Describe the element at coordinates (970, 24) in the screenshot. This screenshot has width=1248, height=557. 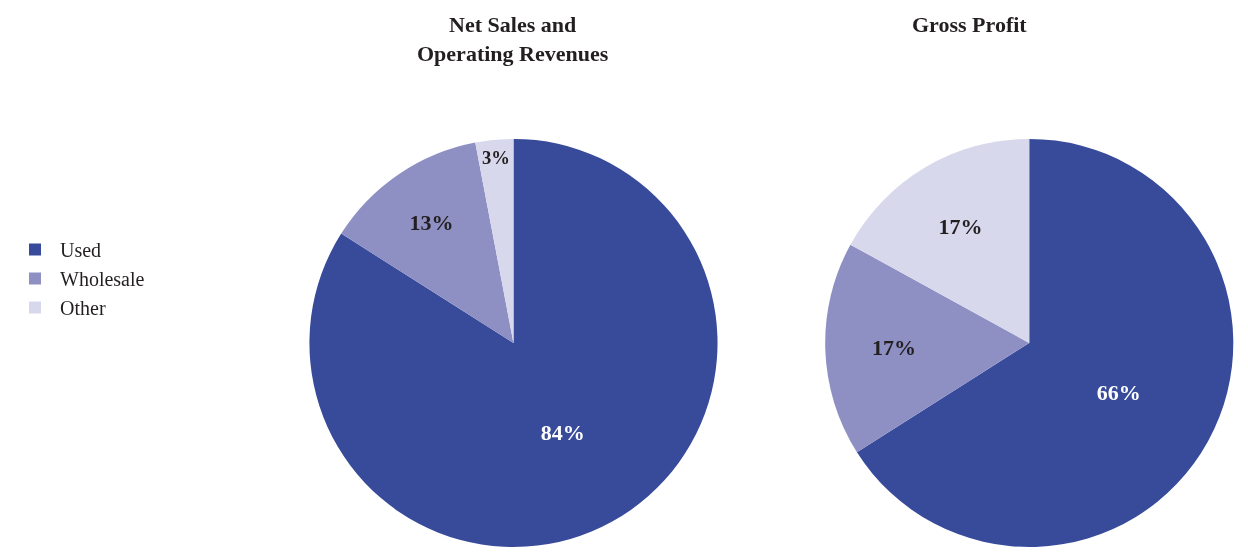
I see `chart-title: Gross Profit` at that location.